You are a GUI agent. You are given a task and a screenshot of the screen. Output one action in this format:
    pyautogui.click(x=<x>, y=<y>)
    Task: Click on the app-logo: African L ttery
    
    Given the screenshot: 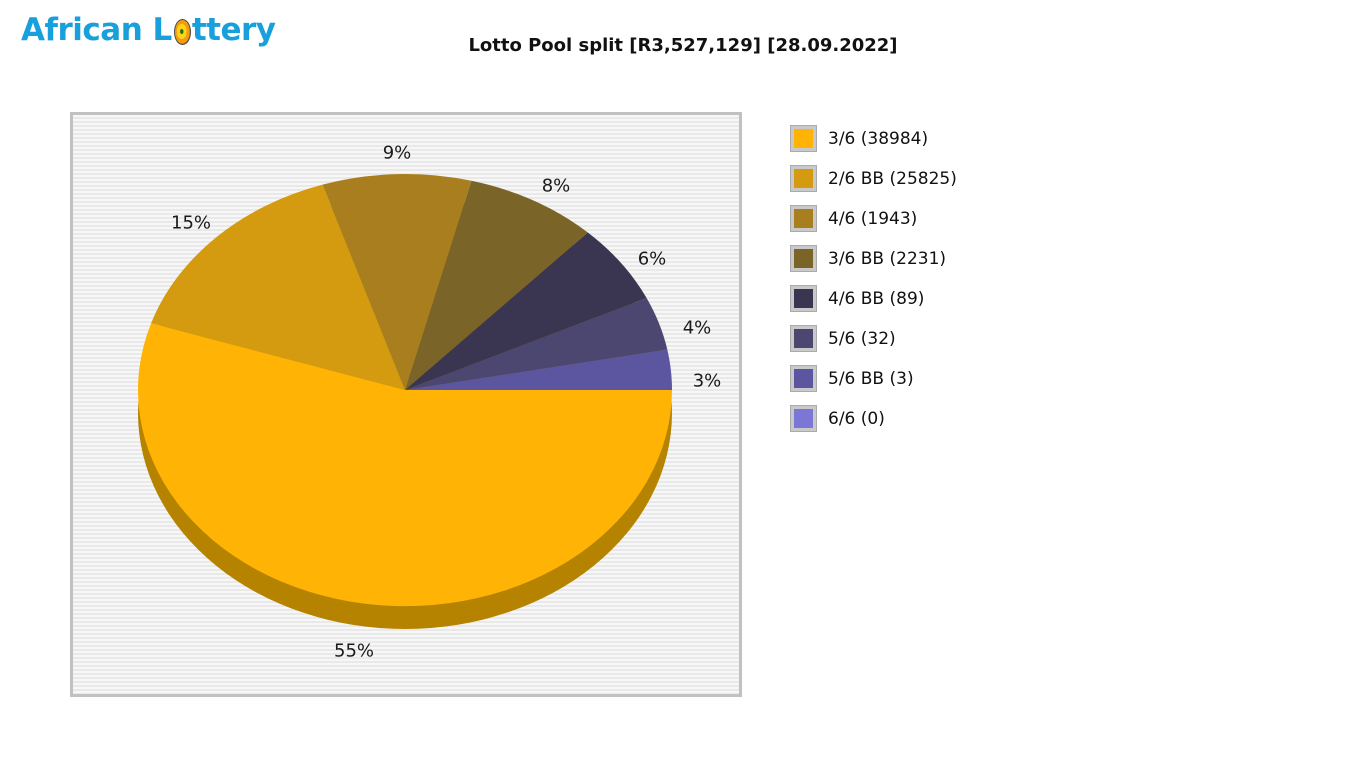 What is the action you would take?
    pyautogui.click(x=148, y=30)
    